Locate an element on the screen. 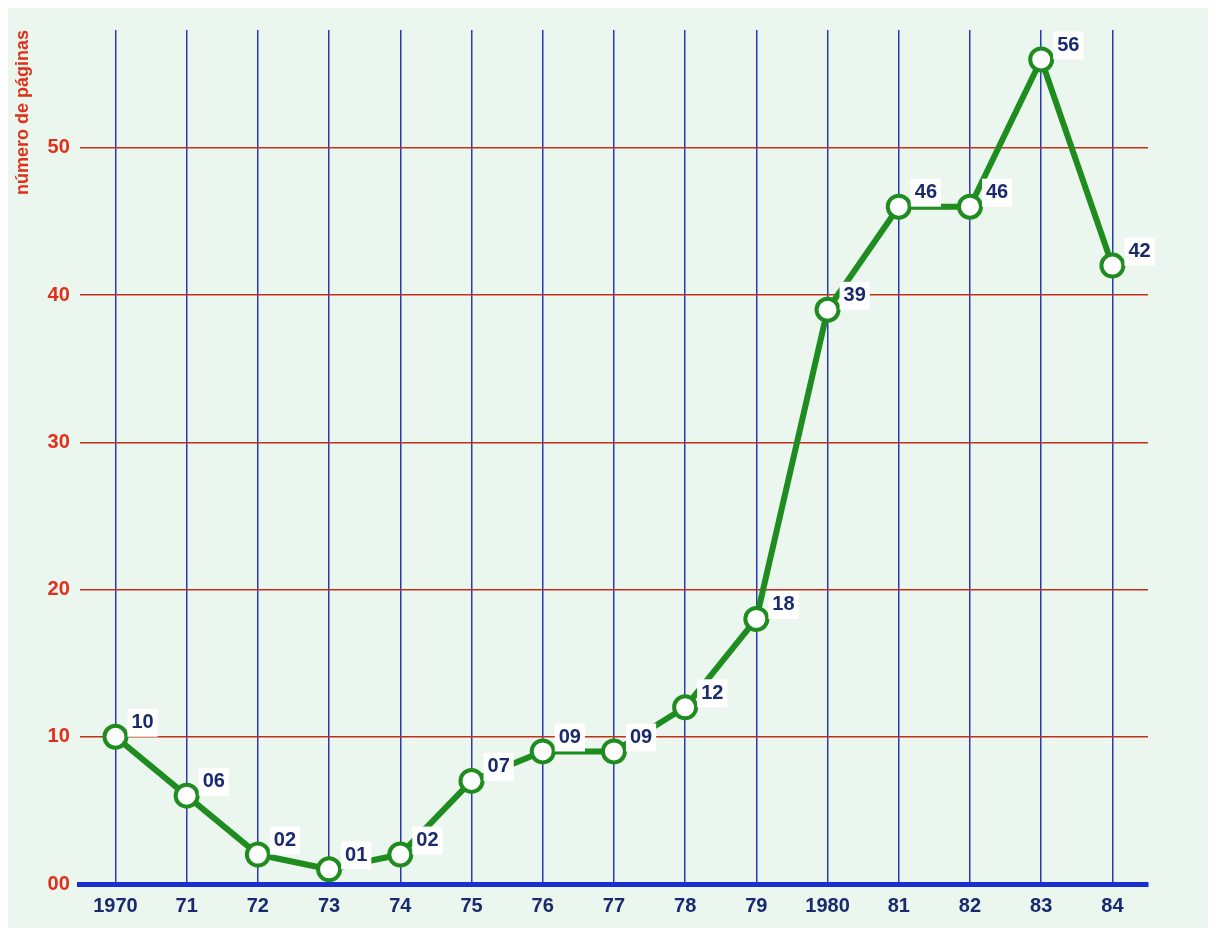 The width and height of the screenshot is (1225, 941). y-tick-label: 00 is located at coordinates (58, 882).